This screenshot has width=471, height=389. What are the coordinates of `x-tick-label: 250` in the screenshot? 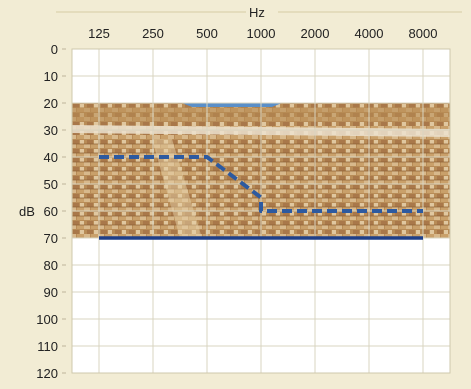 It's located at (153, 33).